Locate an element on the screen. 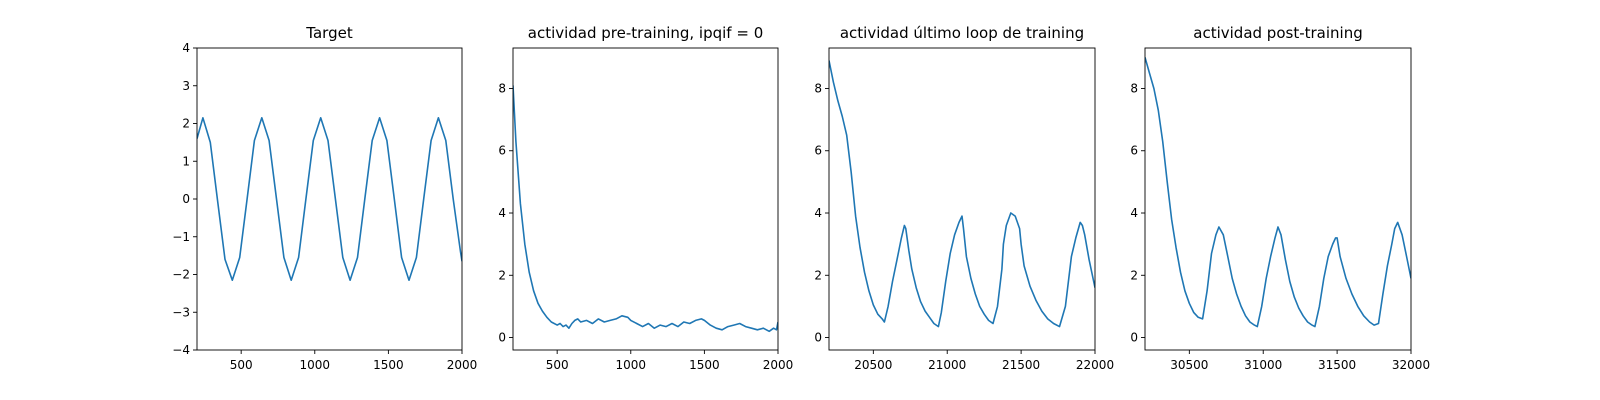 The image size is (1600, 400). x-tick-label: 30500 is located at coordinates (1189, 365).